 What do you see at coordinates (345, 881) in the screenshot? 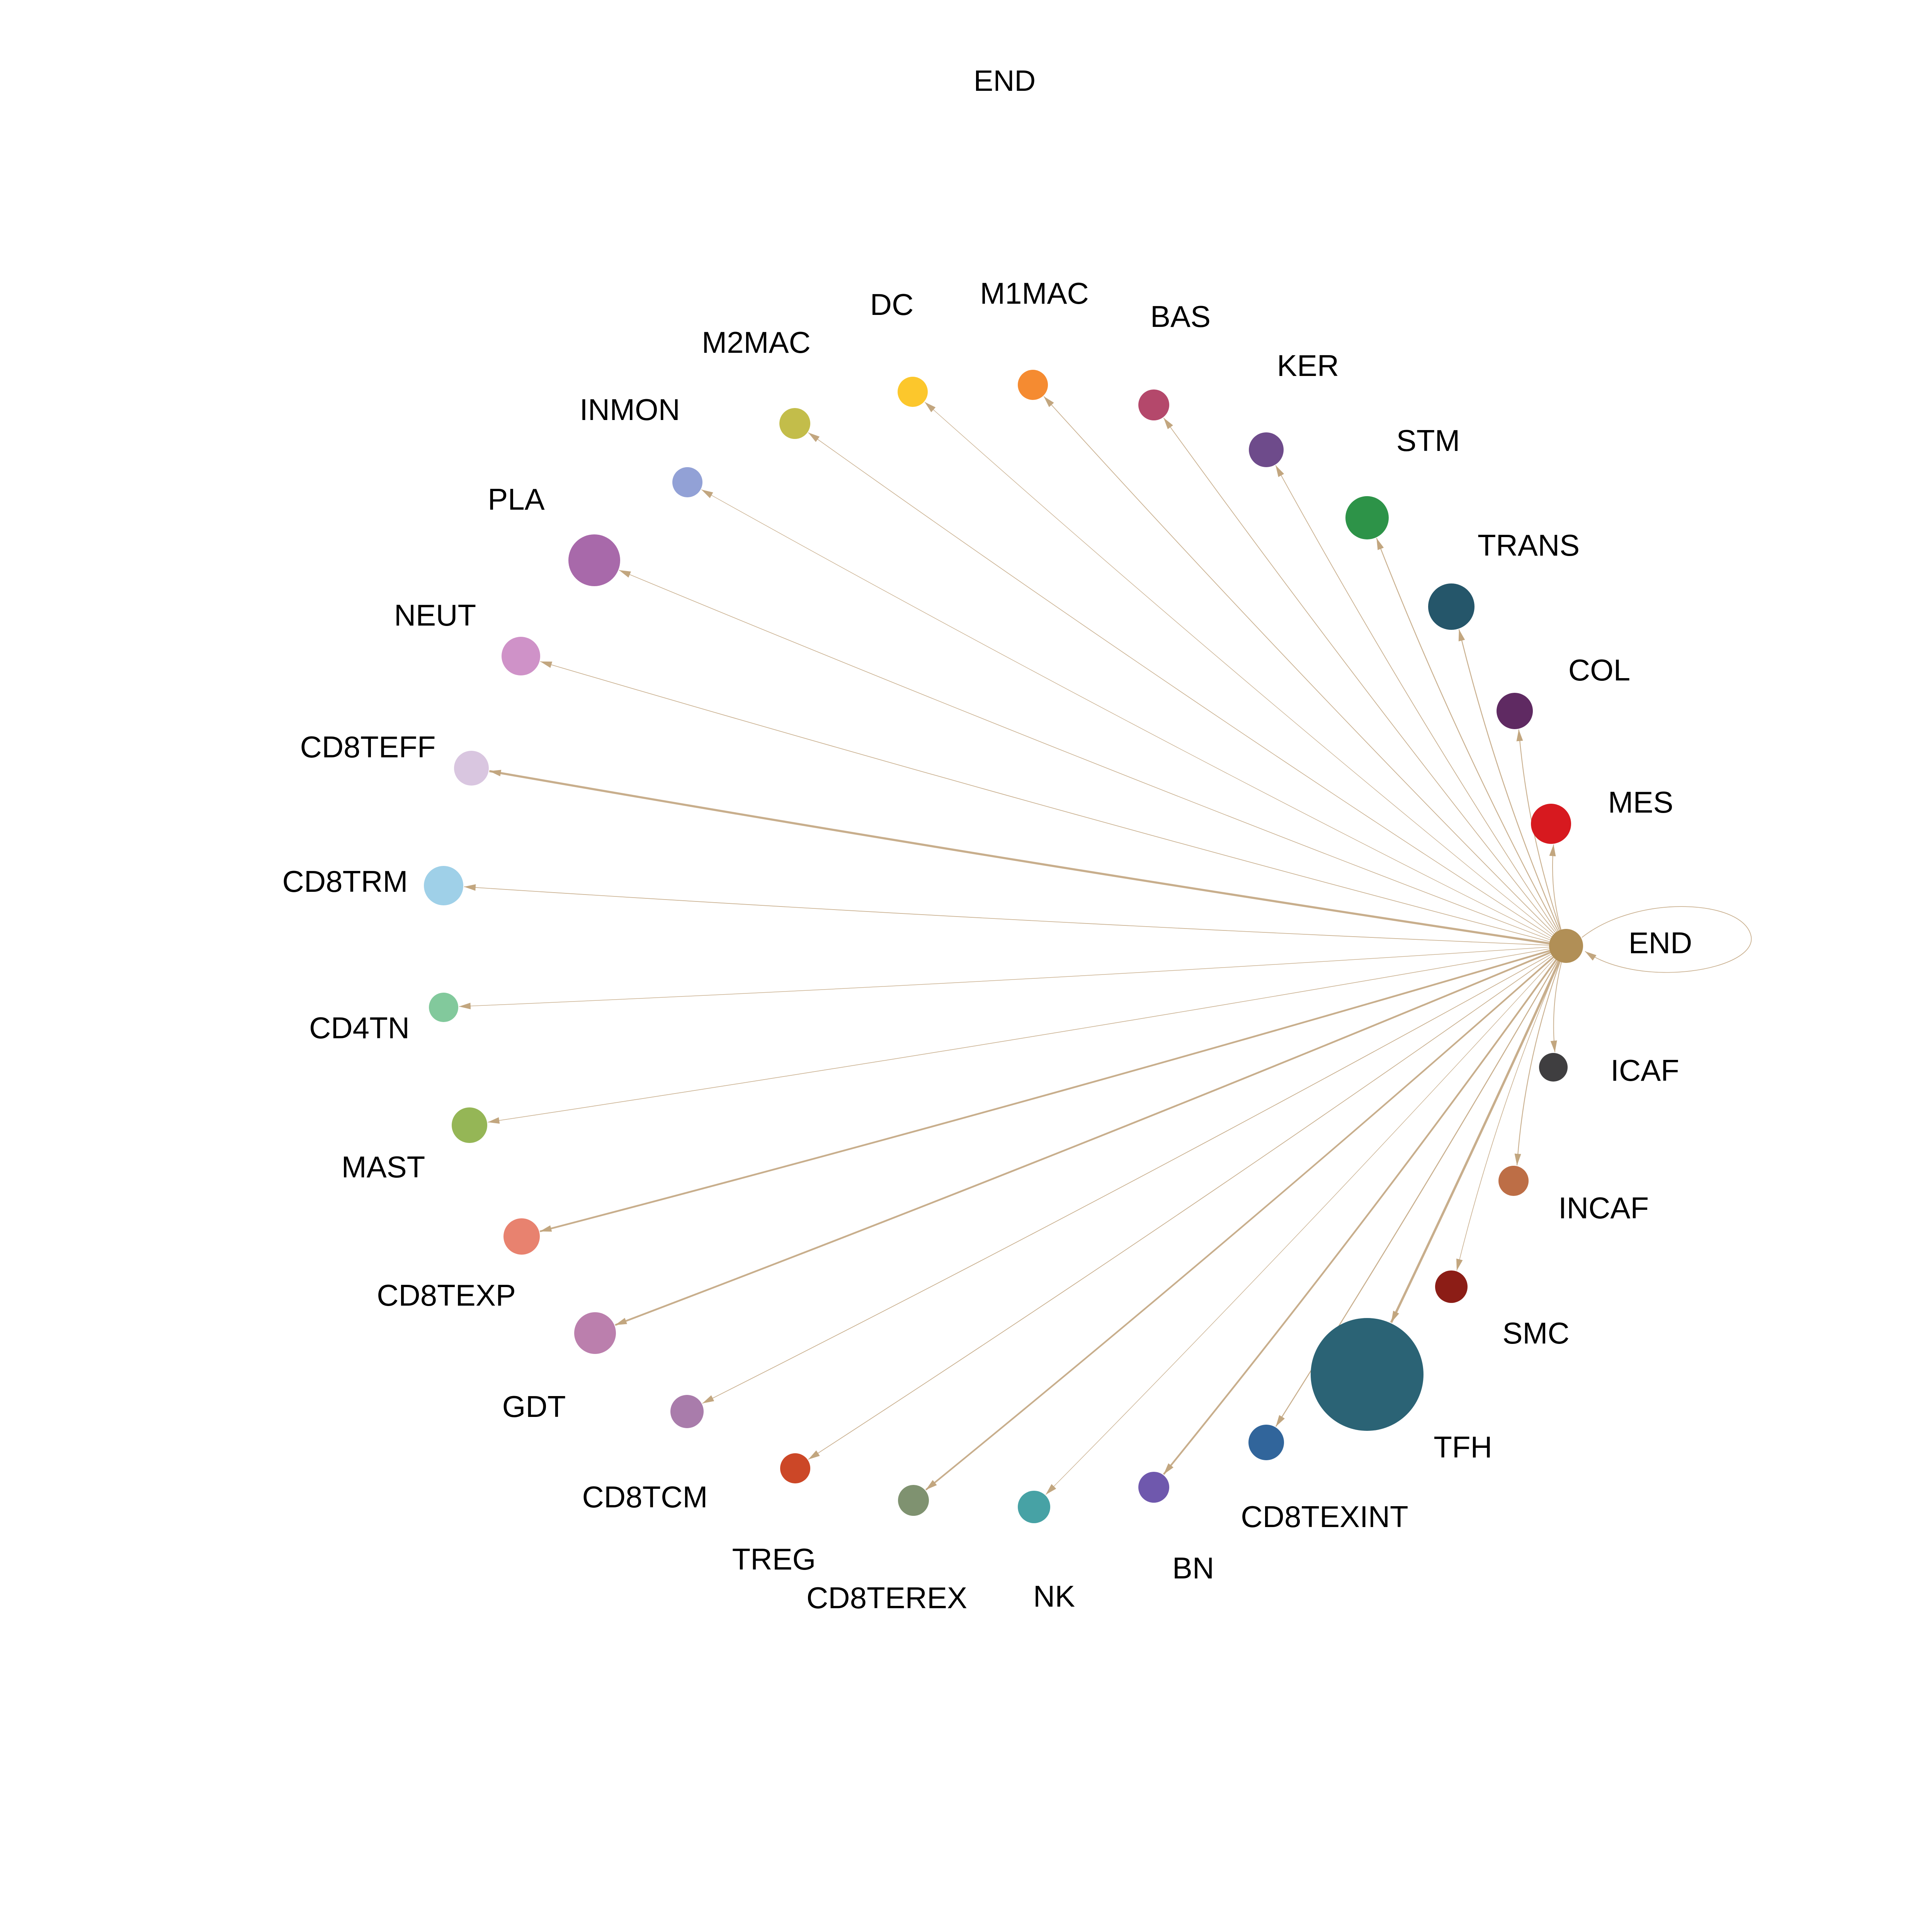
I see `node-label-CD8TRM: CD8TRM` at bounding box center [345, 881].